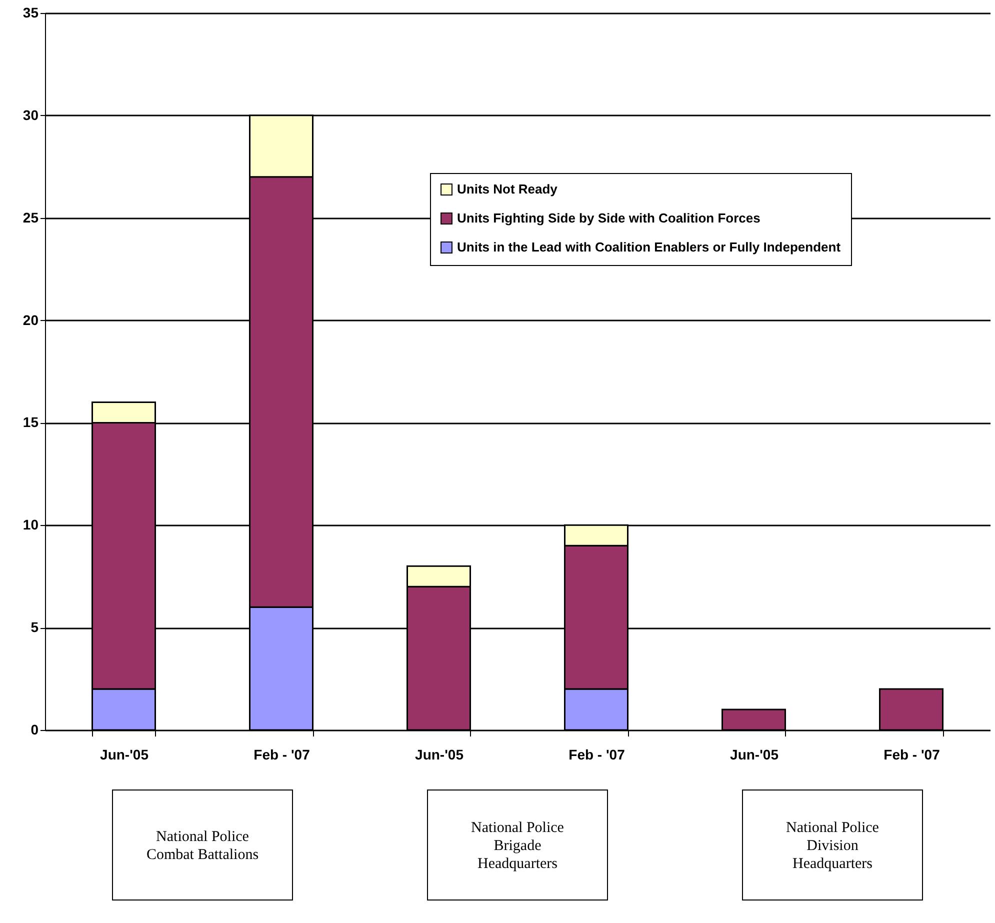 This screenshot has width=995, height=923. What do you see at coordinates (833, 846) in the screenshot?
I see `text: National Police Division Headquarters` at bounding box center [833, 846].